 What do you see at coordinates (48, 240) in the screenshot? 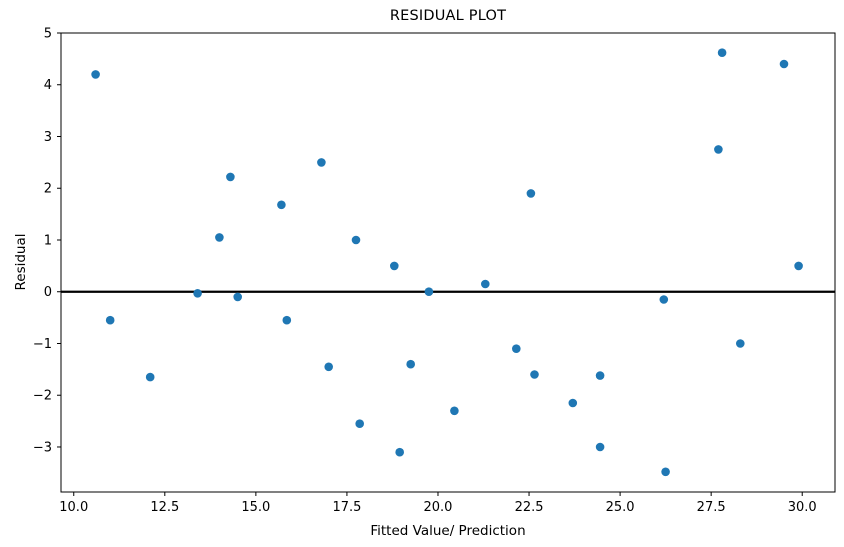
I see `y-tick-label: 1` at bounding box center [48, 240].